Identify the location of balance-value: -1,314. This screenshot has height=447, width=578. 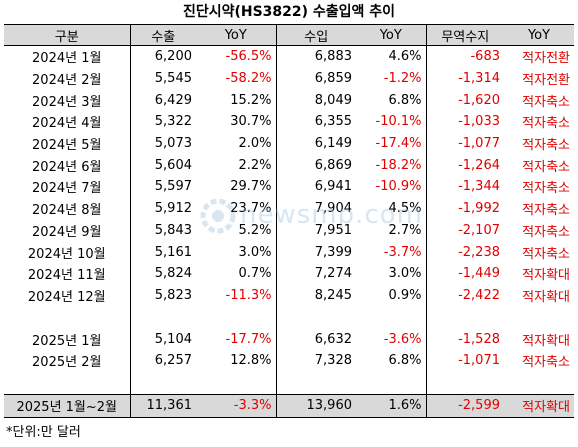
(464, 78).